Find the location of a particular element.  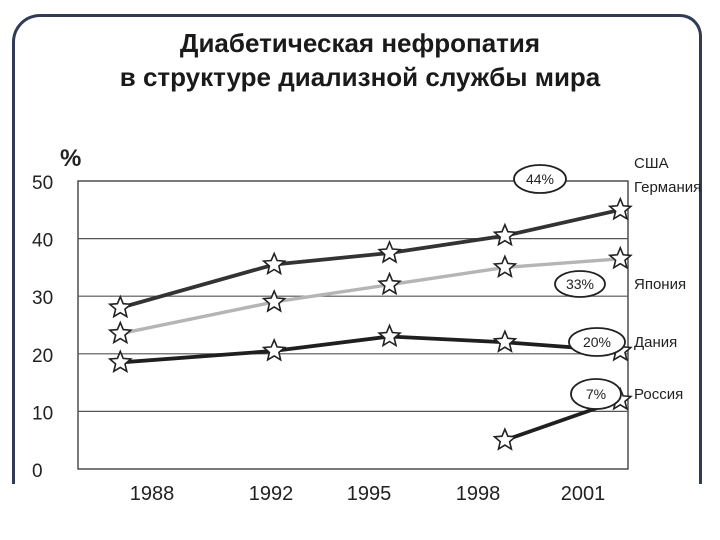

y-tick-label: 30 is located at coordinates (42, 298).